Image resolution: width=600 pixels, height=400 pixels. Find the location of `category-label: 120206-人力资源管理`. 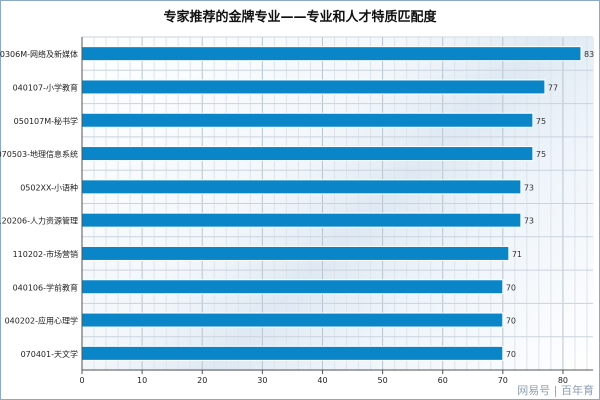

category-label: 120206-人力资源管理 is located at coordinates (39, 221).